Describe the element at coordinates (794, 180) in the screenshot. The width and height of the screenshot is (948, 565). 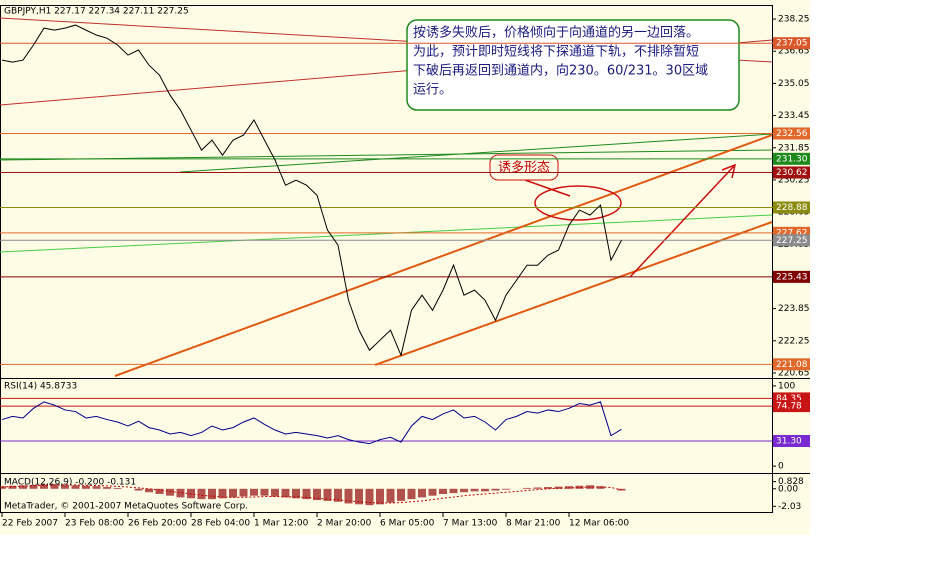
I see `y-tick-label: 230.25` at that location.